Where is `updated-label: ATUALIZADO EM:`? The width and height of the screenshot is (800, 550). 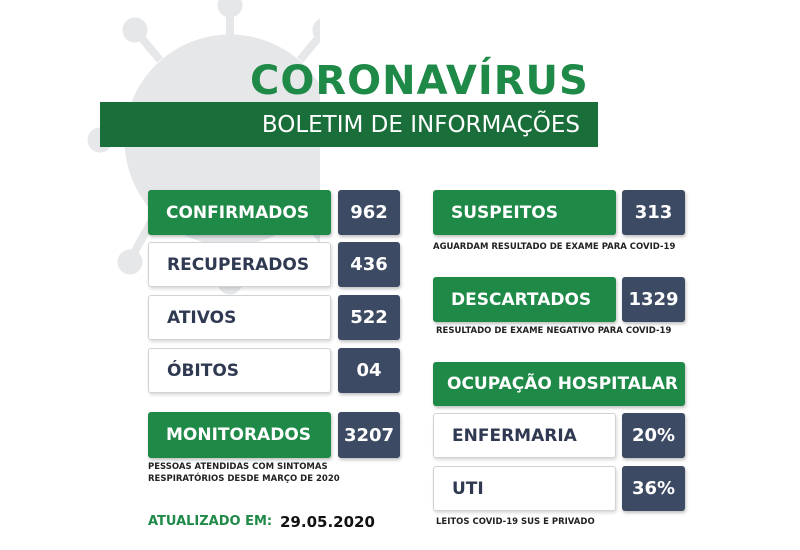
updated-label: ATUALIZADO EM: is located at coordinates (210, 521).